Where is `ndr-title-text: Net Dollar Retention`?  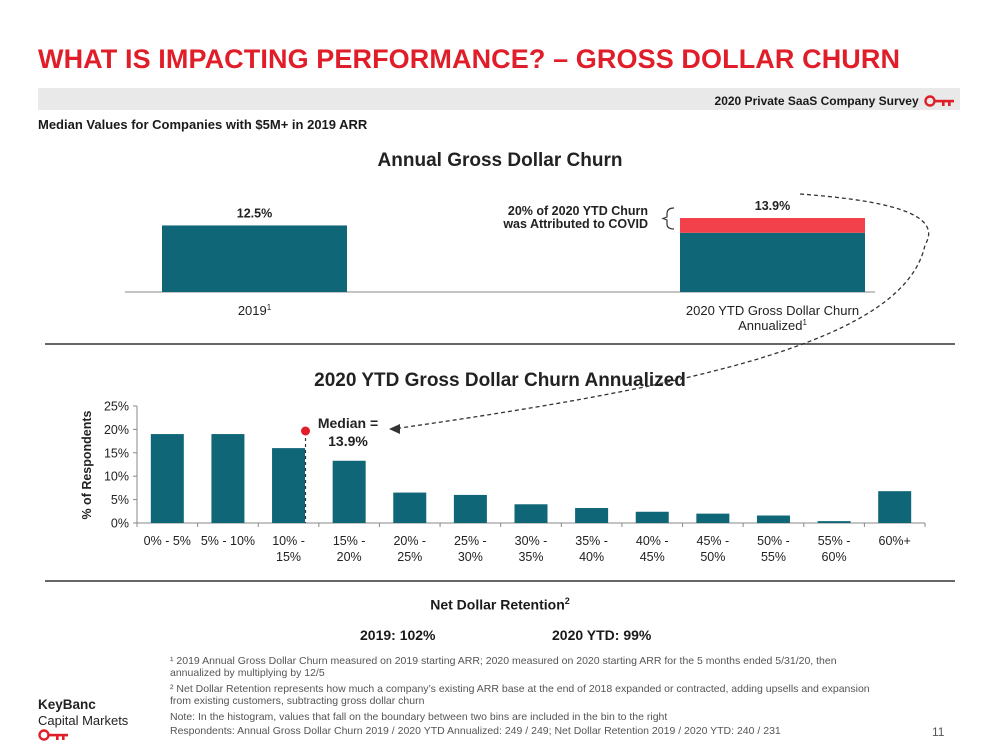
ndr-title-text: Net Dollar Retention is located at coordinates (497, 604).